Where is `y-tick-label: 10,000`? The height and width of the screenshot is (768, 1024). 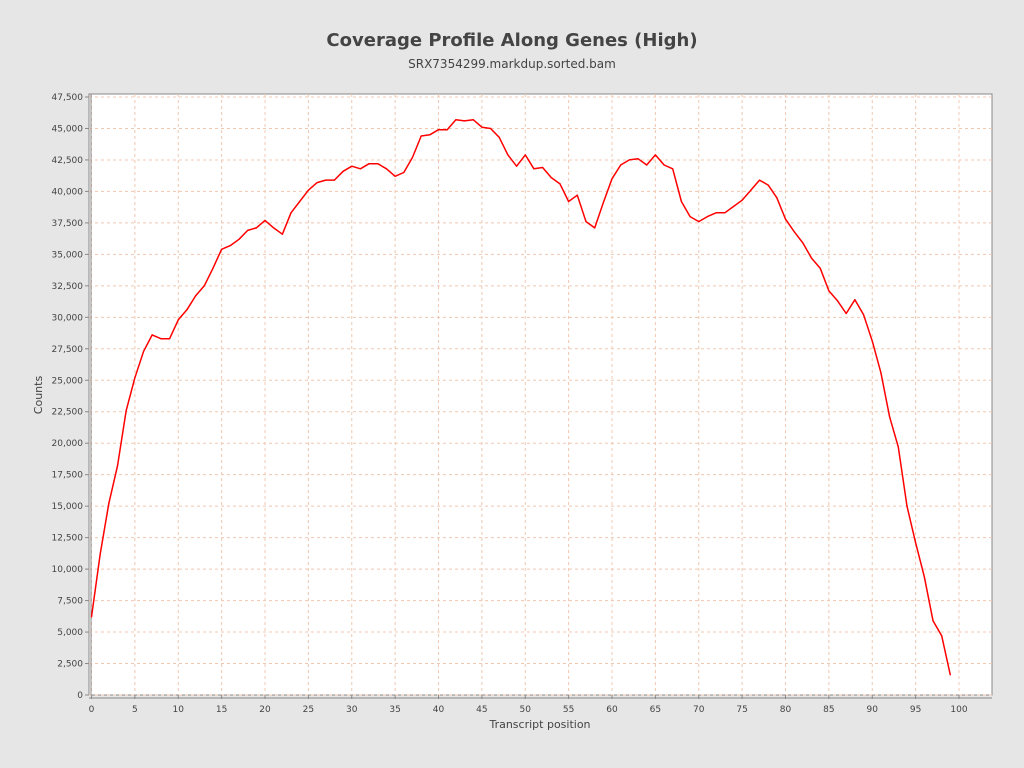 y-tick-label: 10,000 is located at coordinates (68, 570).